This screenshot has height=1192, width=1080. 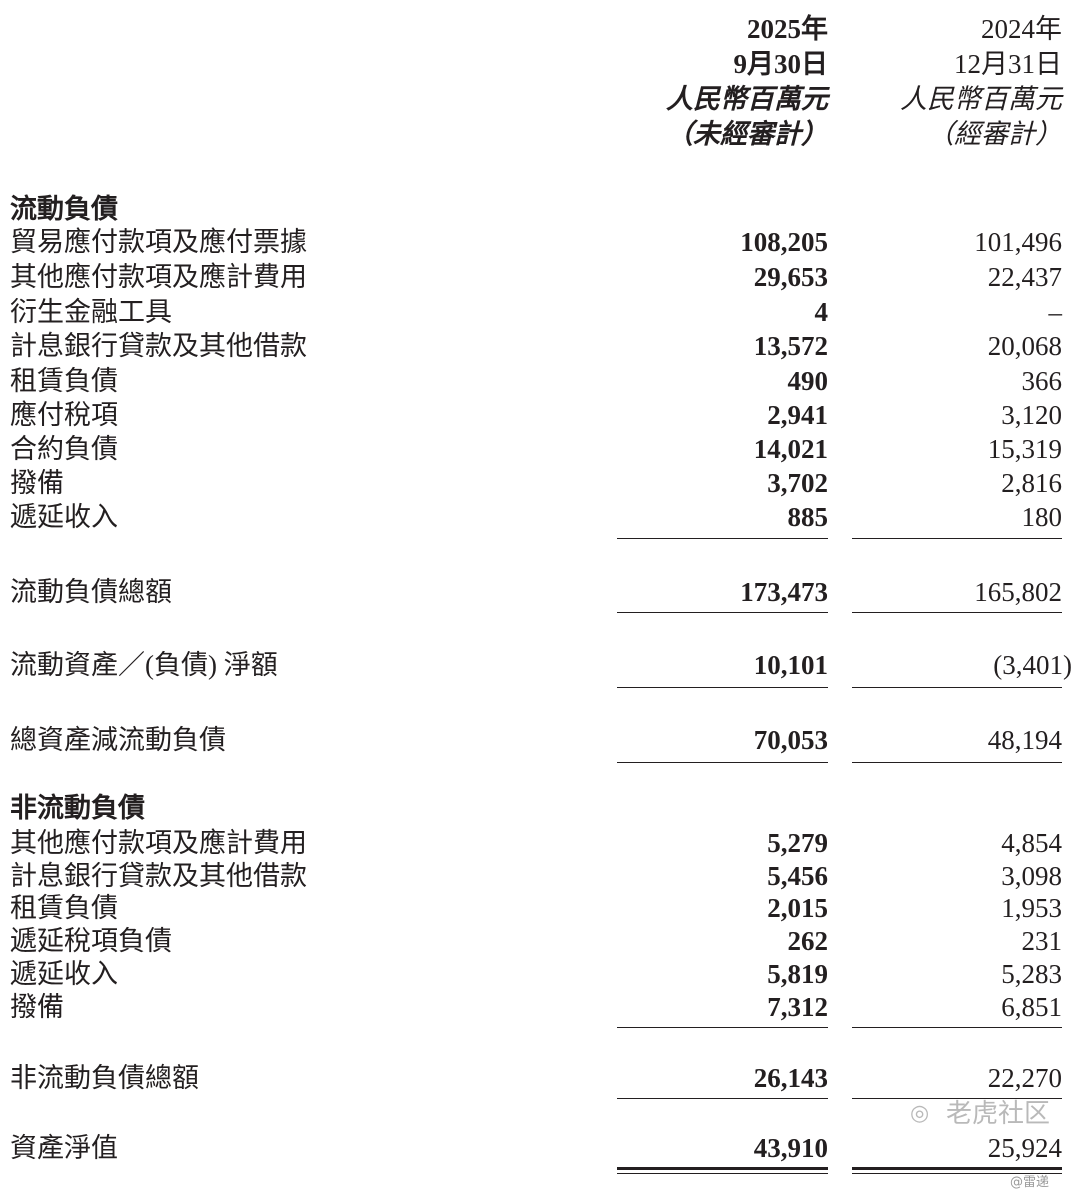 I want to click on value-2025: 13,572, so click(x=790, y=346).